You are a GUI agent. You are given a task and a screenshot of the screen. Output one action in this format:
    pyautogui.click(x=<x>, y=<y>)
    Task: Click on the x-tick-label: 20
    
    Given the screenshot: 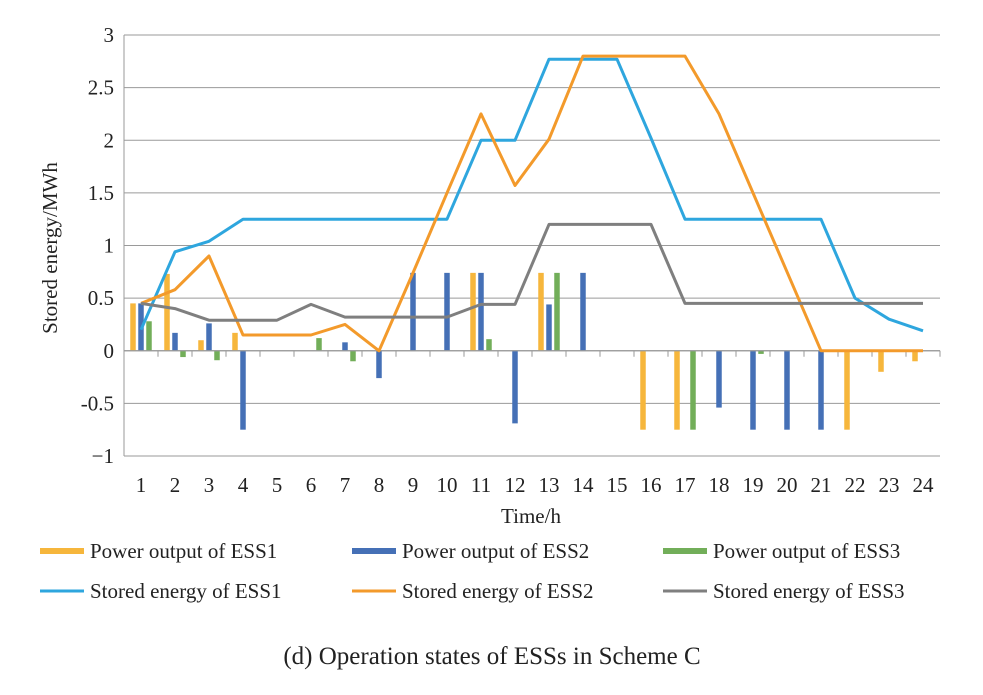 What is the action you would take?
    pyautogui.click(x=787, y=485)
    